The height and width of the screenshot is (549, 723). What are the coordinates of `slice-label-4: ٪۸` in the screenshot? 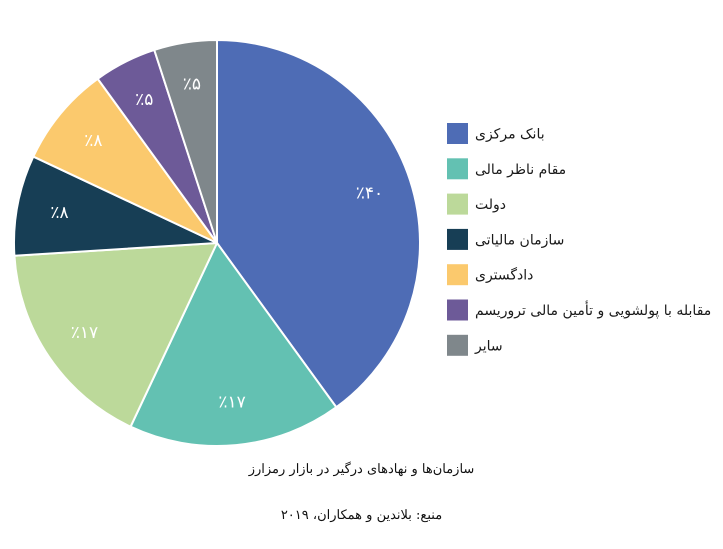 It's located at (93, 141).